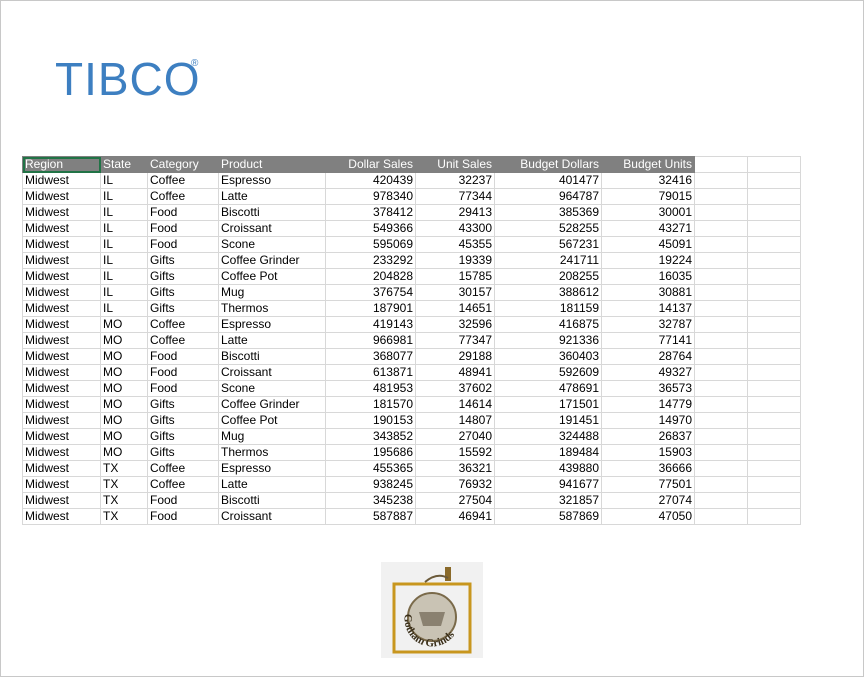 Image resolution: width=864 pixels, height=677 pixels. I want to click on grinder-crank, so click(436, 578).